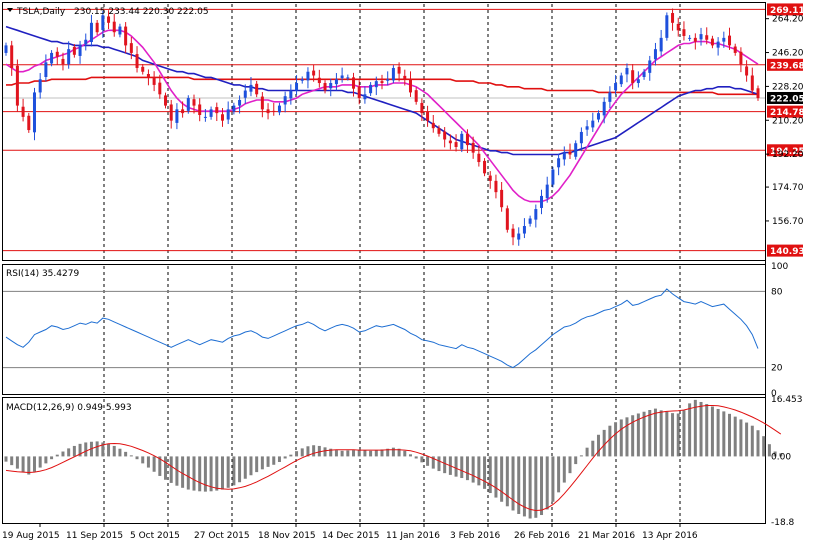 The height and width of the screenshot is (544, 835). Describe the element at coordinates (788, 188) in the screenshot. I see `price-y-tick-label: 174.70` at that location.